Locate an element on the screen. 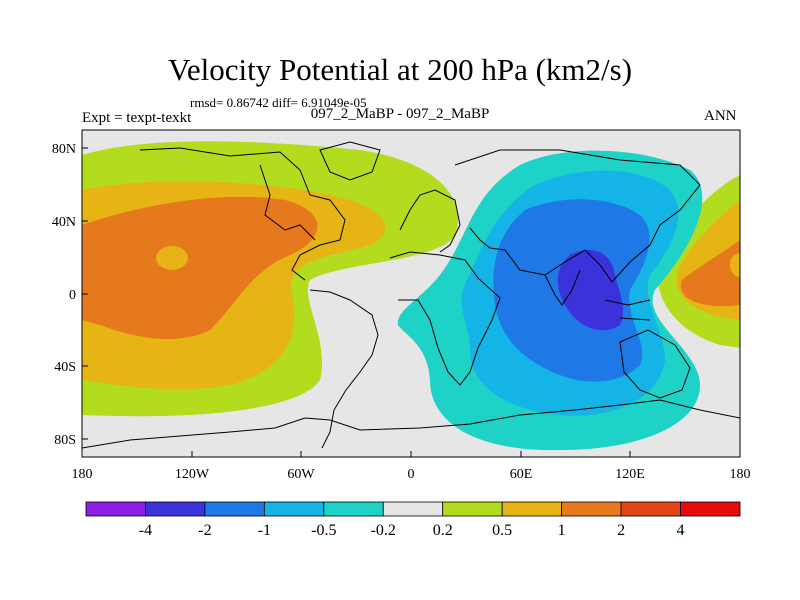  contour-level-1-east is located at coordinates (710, 273).